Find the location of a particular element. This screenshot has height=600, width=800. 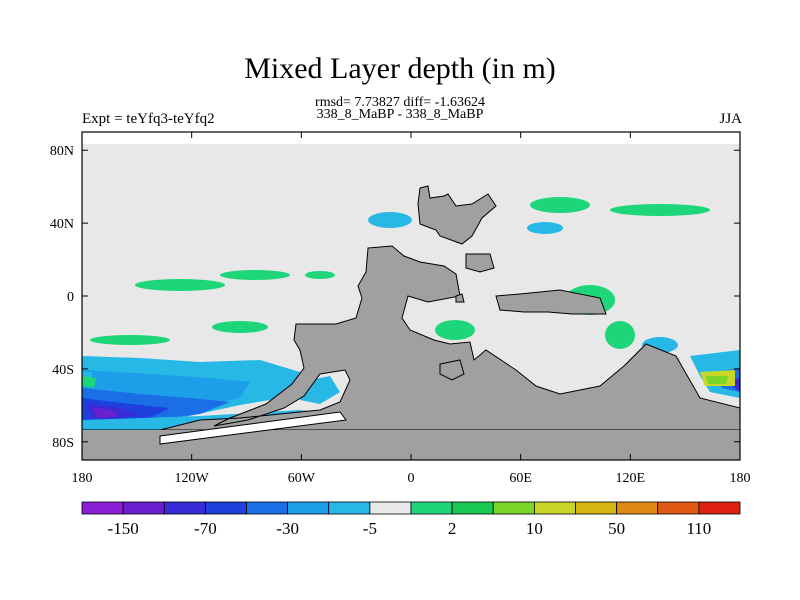

colorbar-label: 2 is located at coordinates (452, 528).